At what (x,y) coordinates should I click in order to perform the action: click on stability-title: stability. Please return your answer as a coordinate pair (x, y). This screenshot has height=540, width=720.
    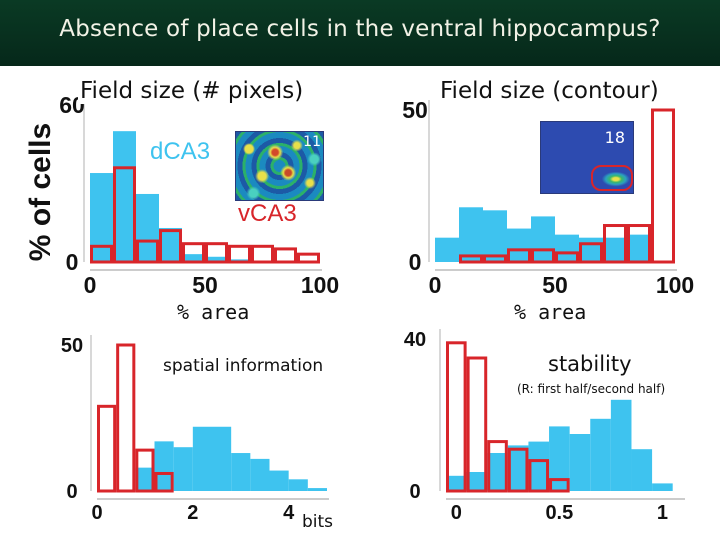
    Looking at the image, I should click on (590, 364).